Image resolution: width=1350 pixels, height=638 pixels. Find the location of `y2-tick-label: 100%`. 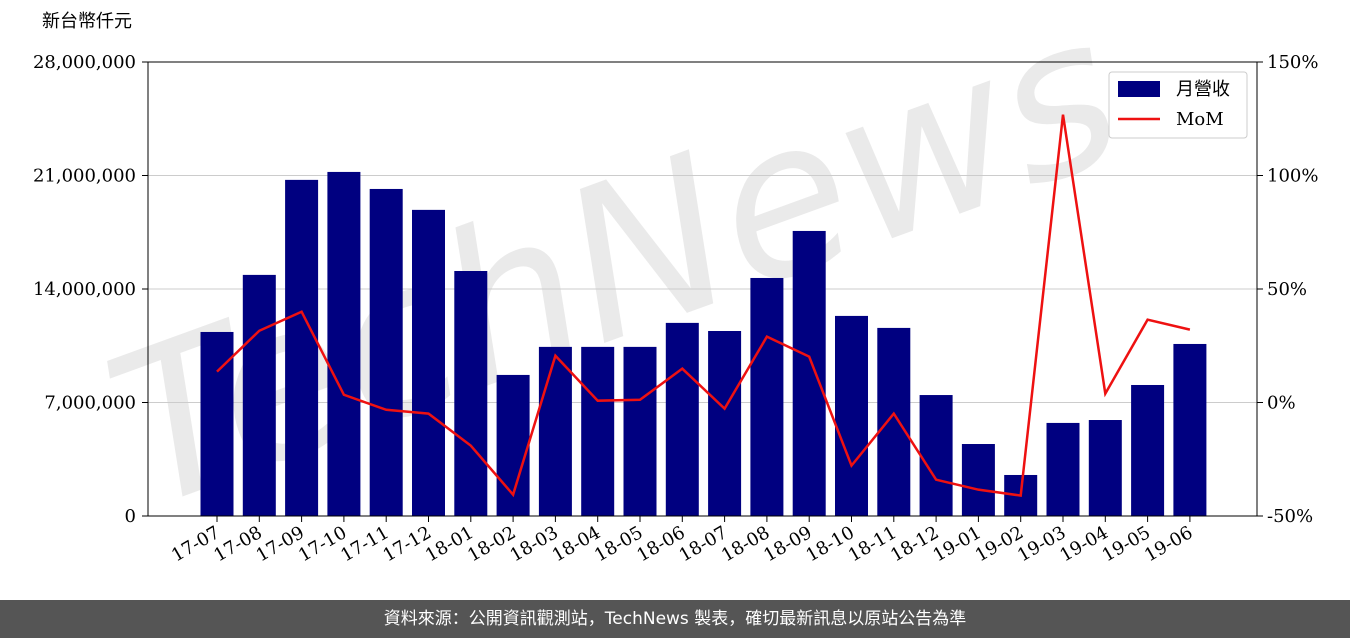

y2-tick-label: 100% is located at coordinates (1292, 176).